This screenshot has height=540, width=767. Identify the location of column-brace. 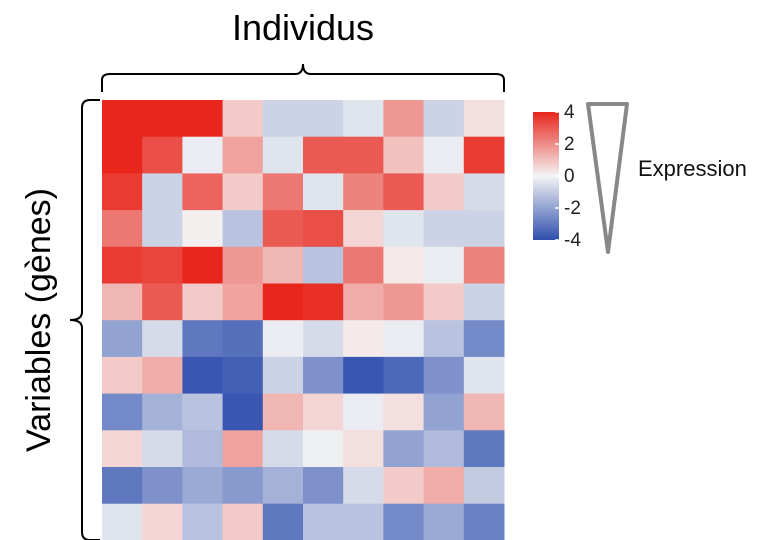
(303, 77).